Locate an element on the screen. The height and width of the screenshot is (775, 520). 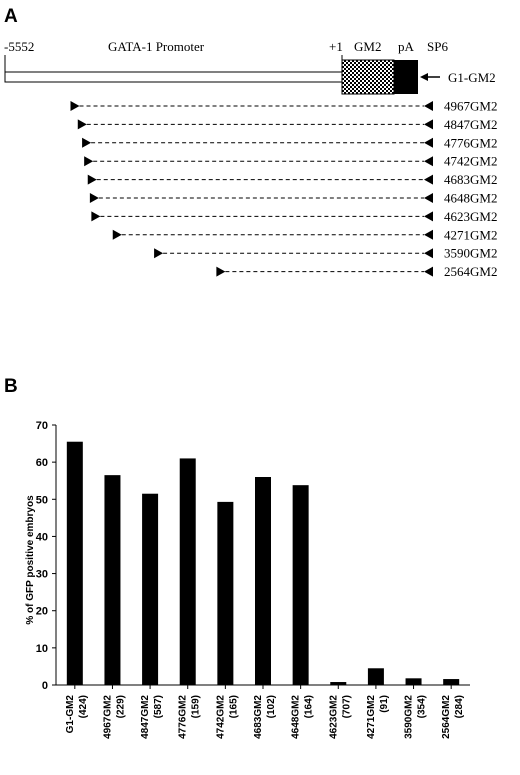
x-tick-label: 3590GM2 (354) is located at coordinates (416, 717).